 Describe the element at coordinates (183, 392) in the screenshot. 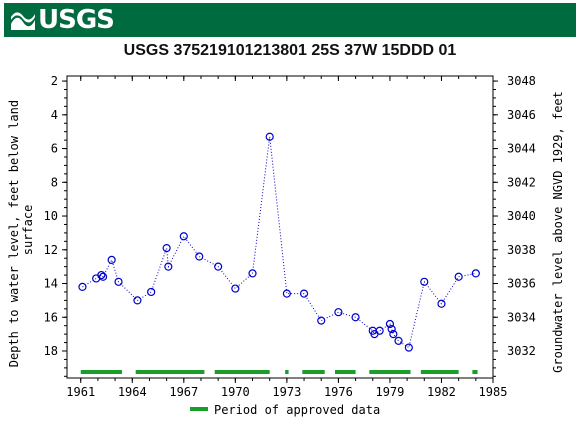

I see `x-tick-label: 1967` at that location.